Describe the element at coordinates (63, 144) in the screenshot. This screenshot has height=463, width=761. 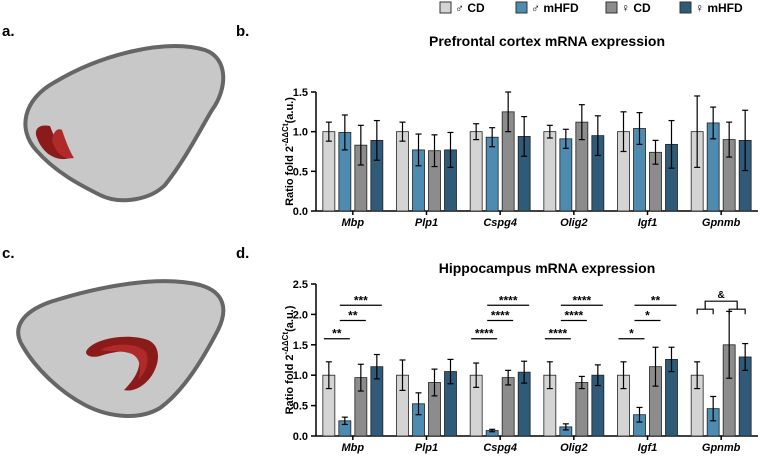
I see `prefrontal-region-b` at that location.